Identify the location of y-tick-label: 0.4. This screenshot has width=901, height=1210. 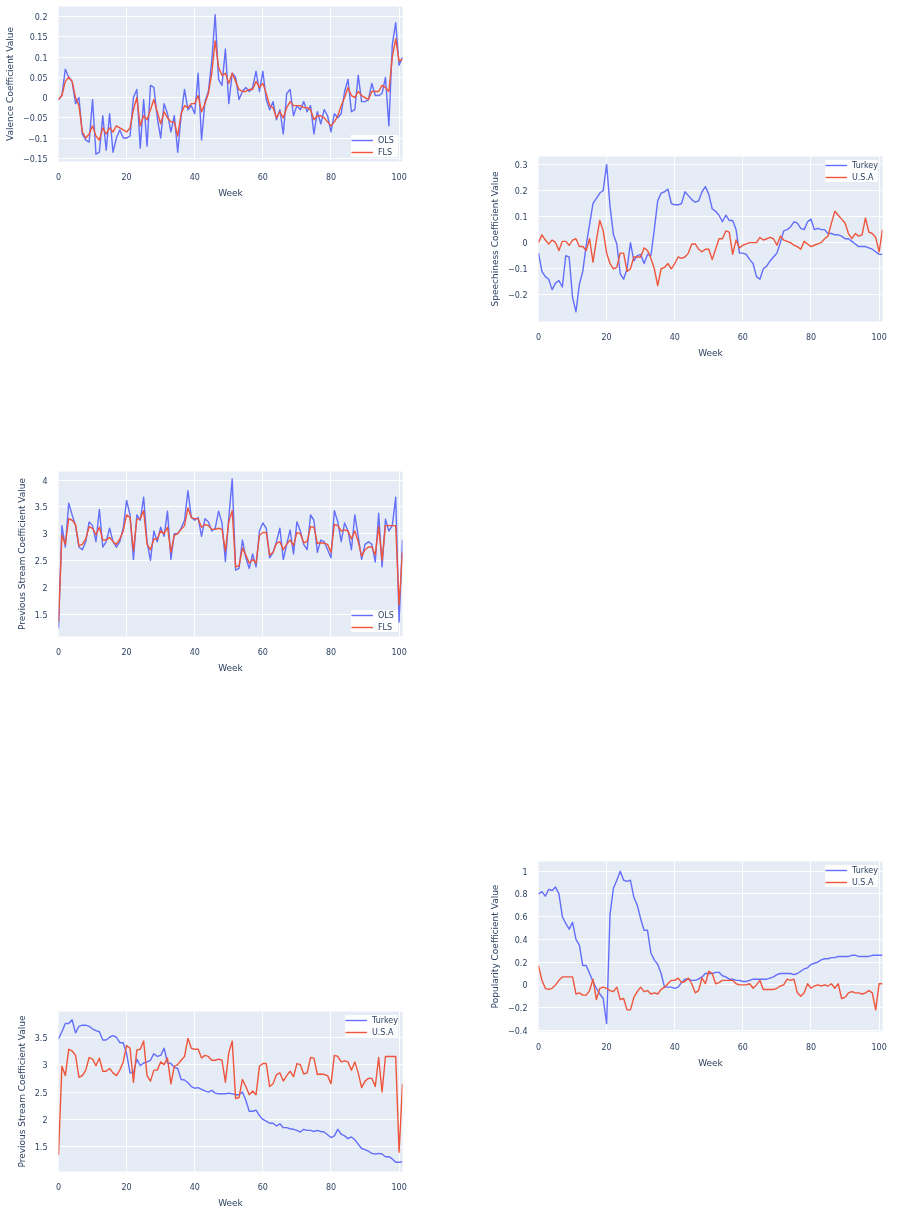
(521, 940).